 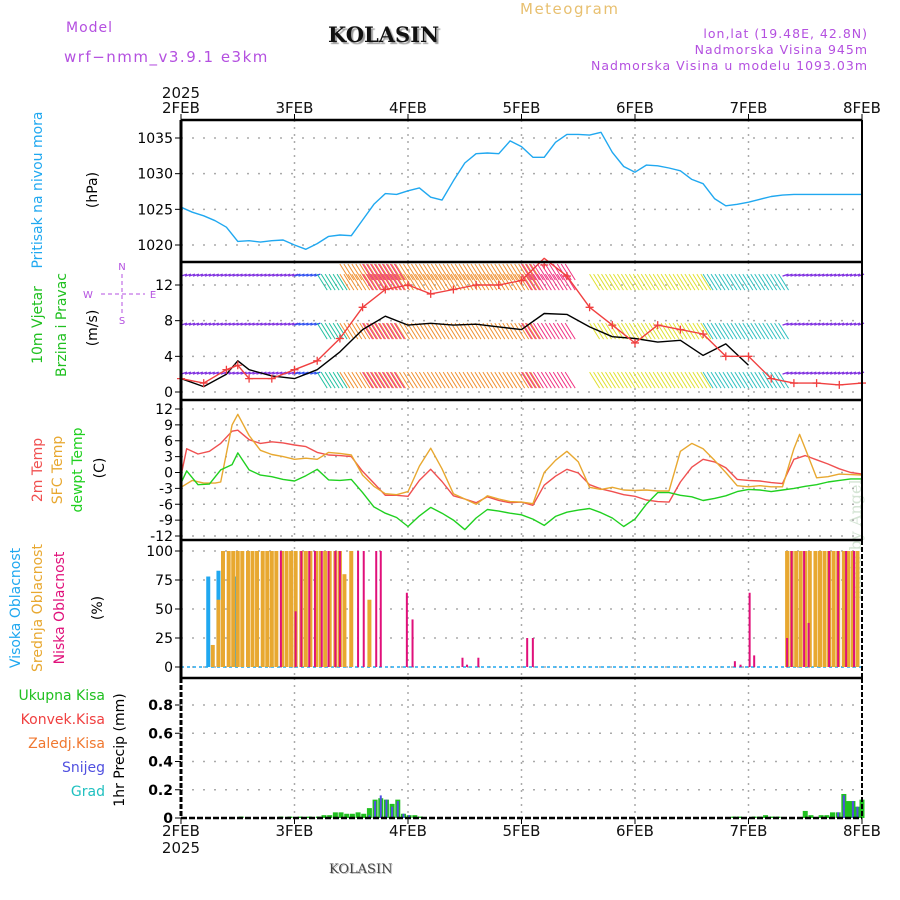 What do you see at coordinates (168, 357) in the screenshot?
I see `y-tick-label: 4` at bounding box center [168, 357].